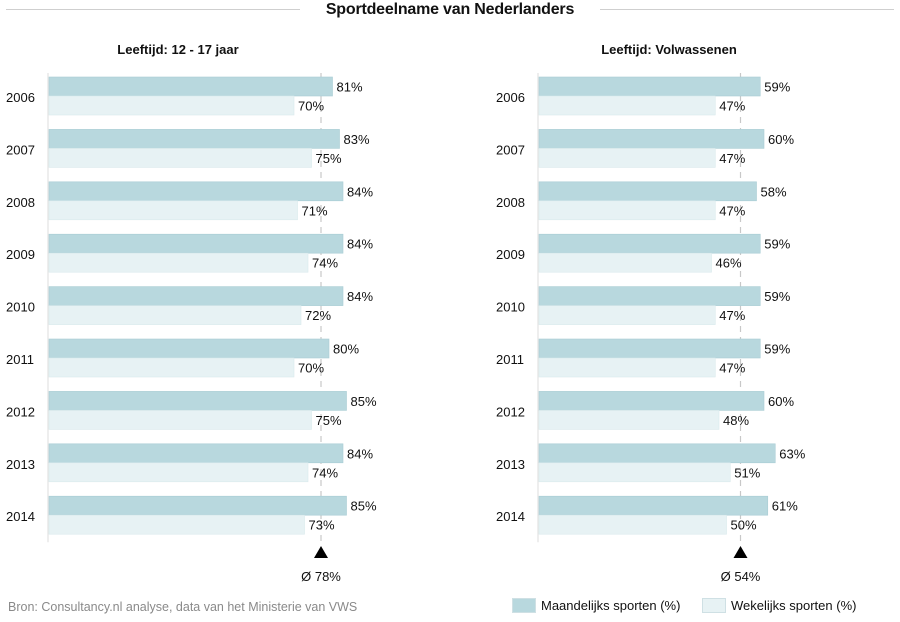 This screenshot has height=622, width=900. Describe the element at coordinates (747, 9) in the screenshot. I see `title-rule-right` at that location.